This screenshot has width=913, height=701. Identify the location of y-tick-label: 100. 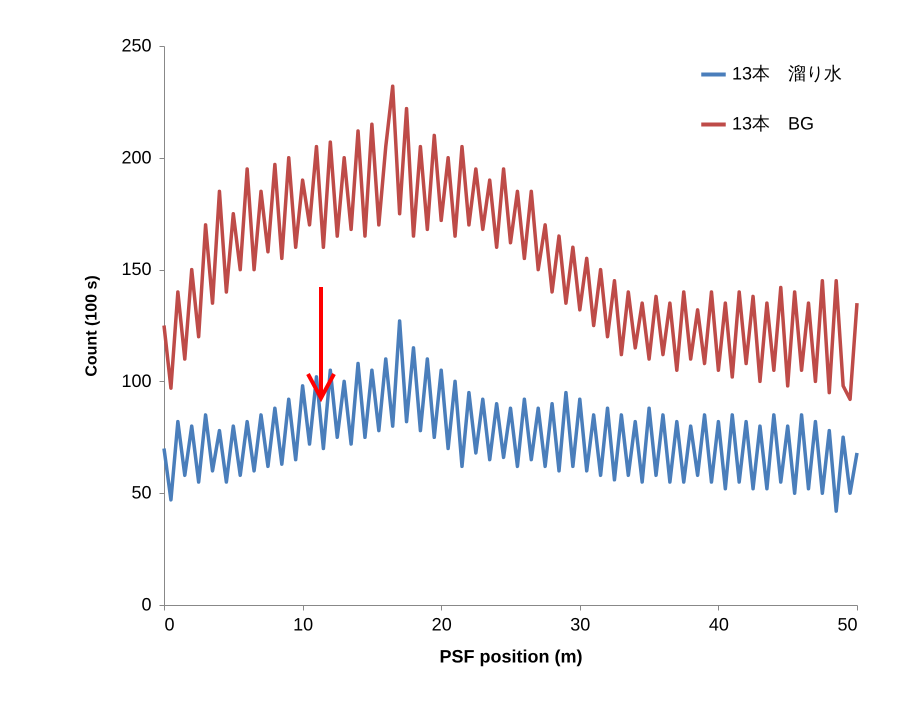
(136, 380).